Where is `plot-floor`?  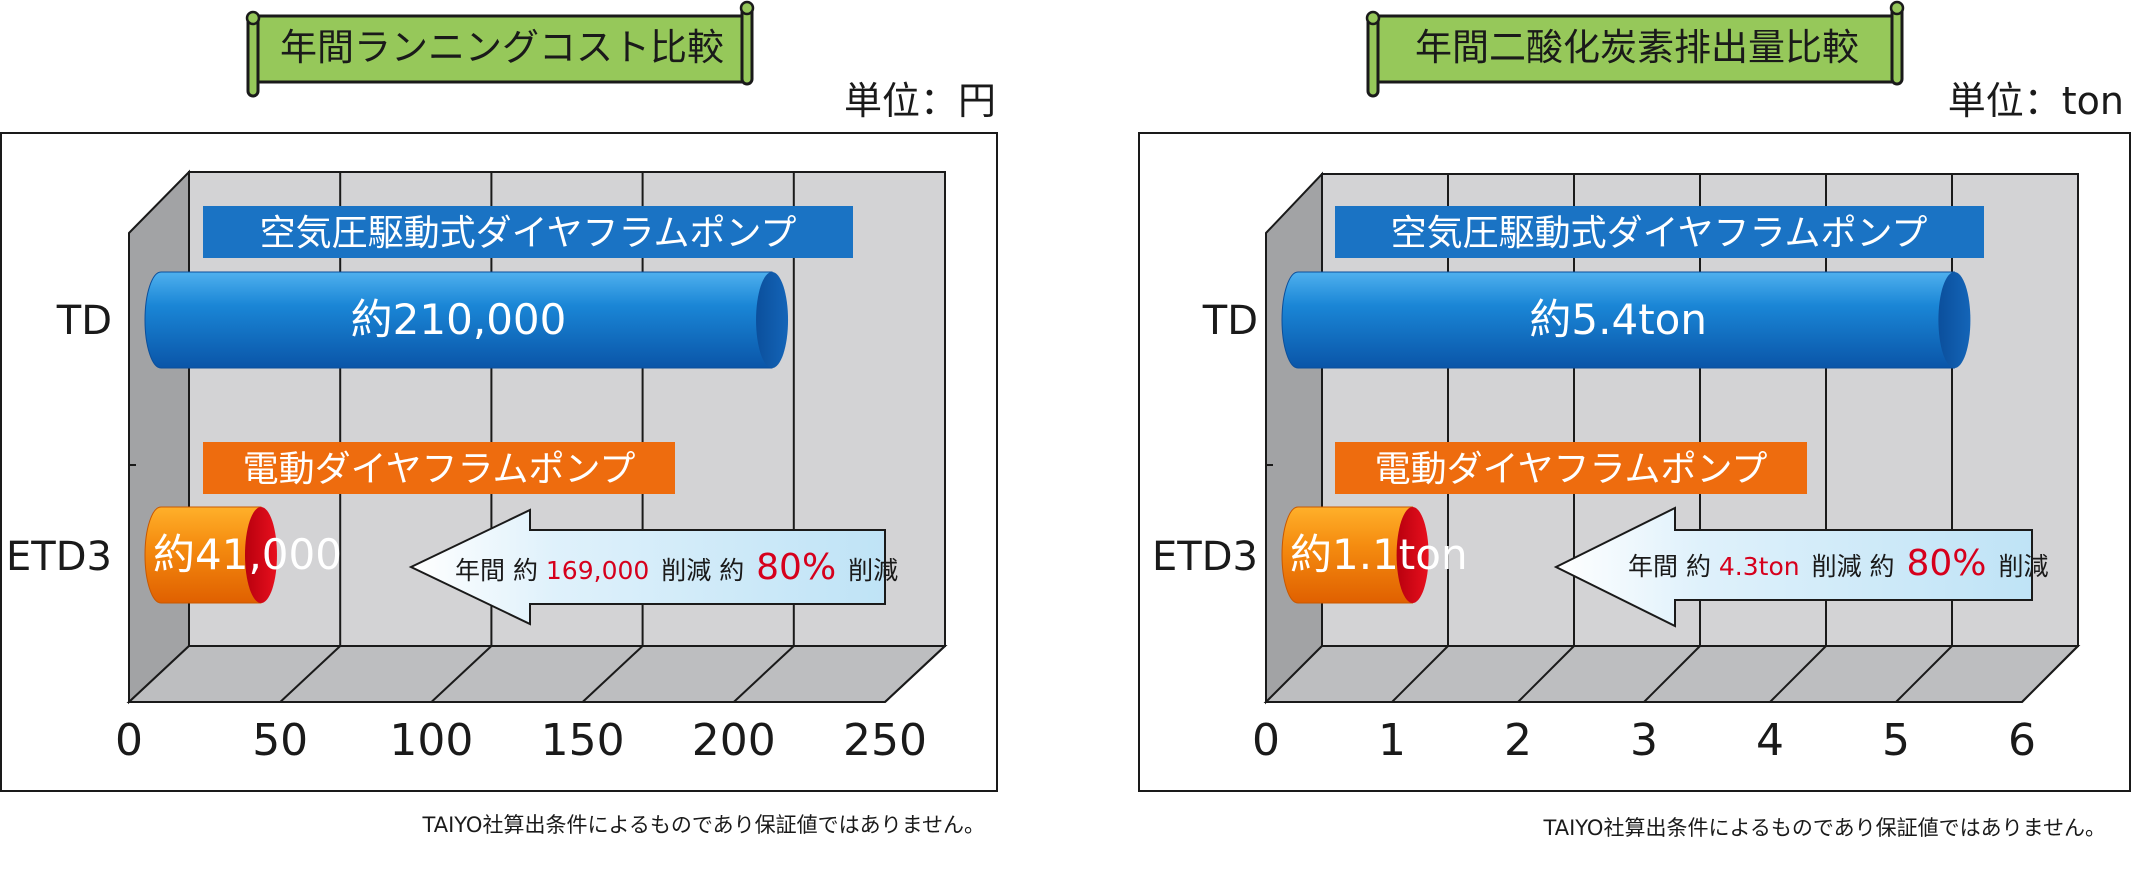
plot-floor is located at coordinates (537, 674).